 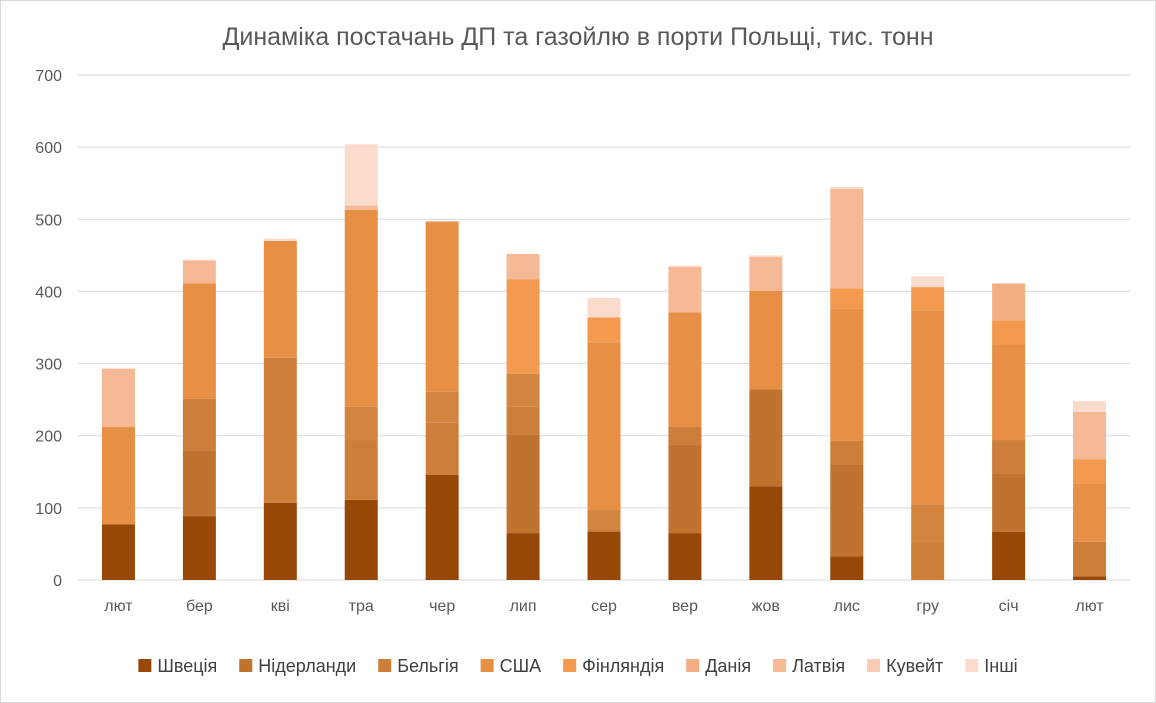 I want to click on x-tick-label: лип, so click(x=523, y=606).